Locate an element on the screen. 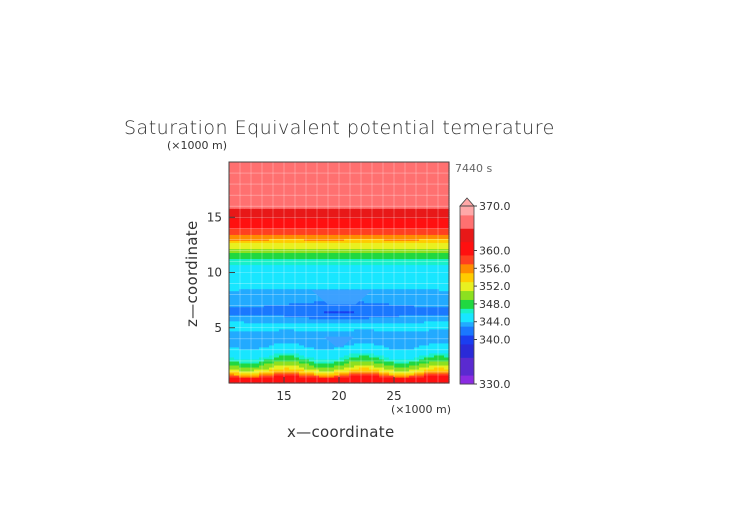  x-unit-label: (×1000 m) is located at coordinates (421, 409).